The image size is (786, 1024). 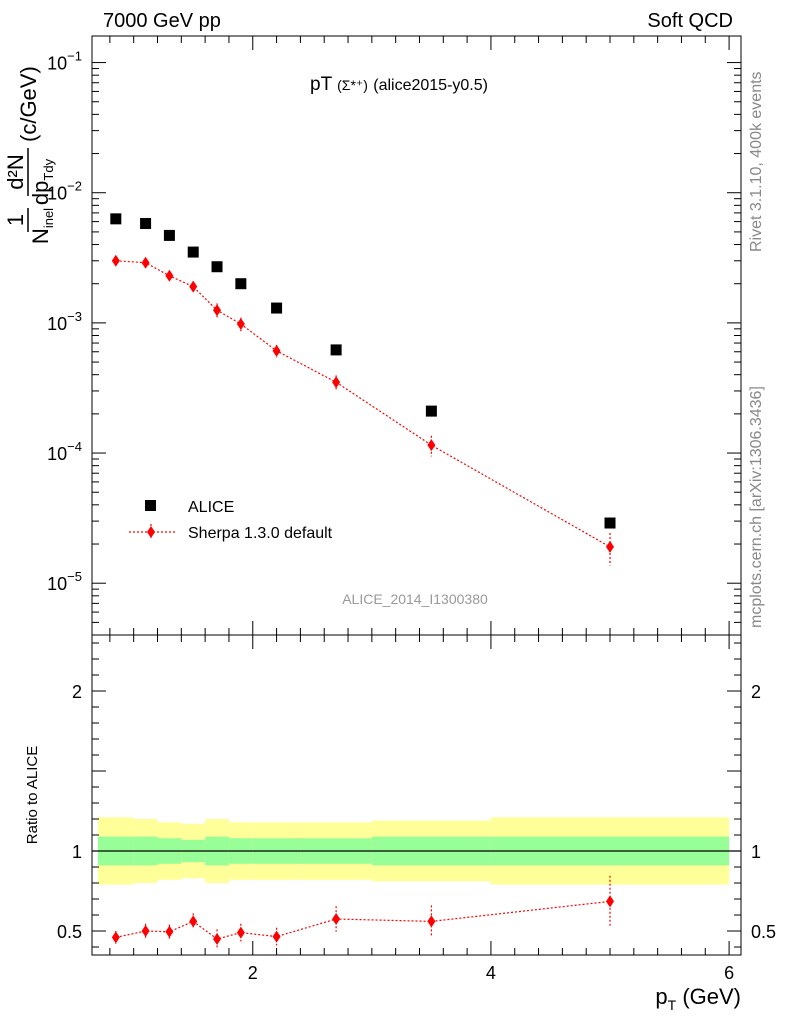 What do you see at coordinates (42, 181) in the screenshot?
I see `ylabel-dp: dpTdy` at bounding box center [42, 181].